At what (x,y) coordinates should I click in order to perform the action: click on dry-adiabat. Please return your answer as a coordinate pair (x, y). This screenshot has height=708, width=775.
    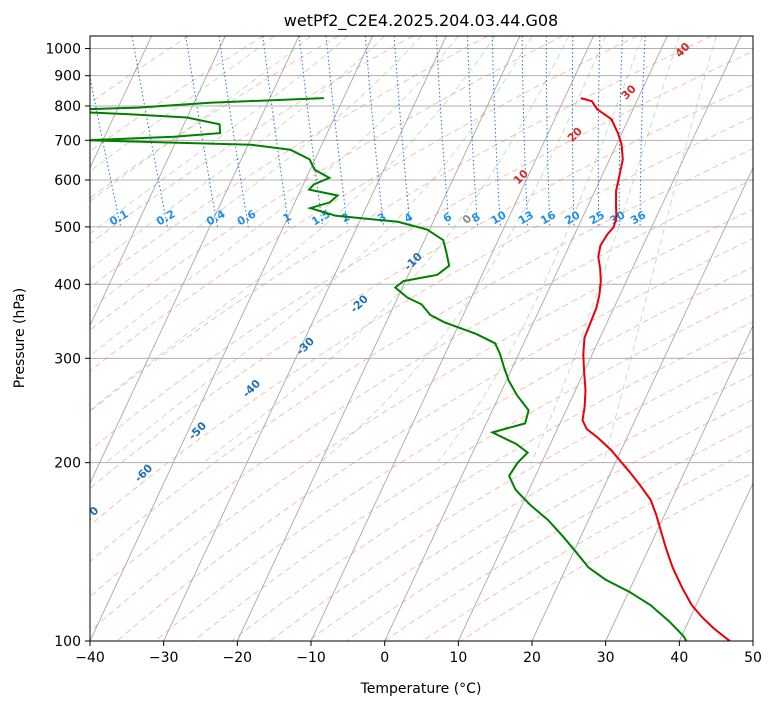
    Looking at the image, I should click on (177, 94).